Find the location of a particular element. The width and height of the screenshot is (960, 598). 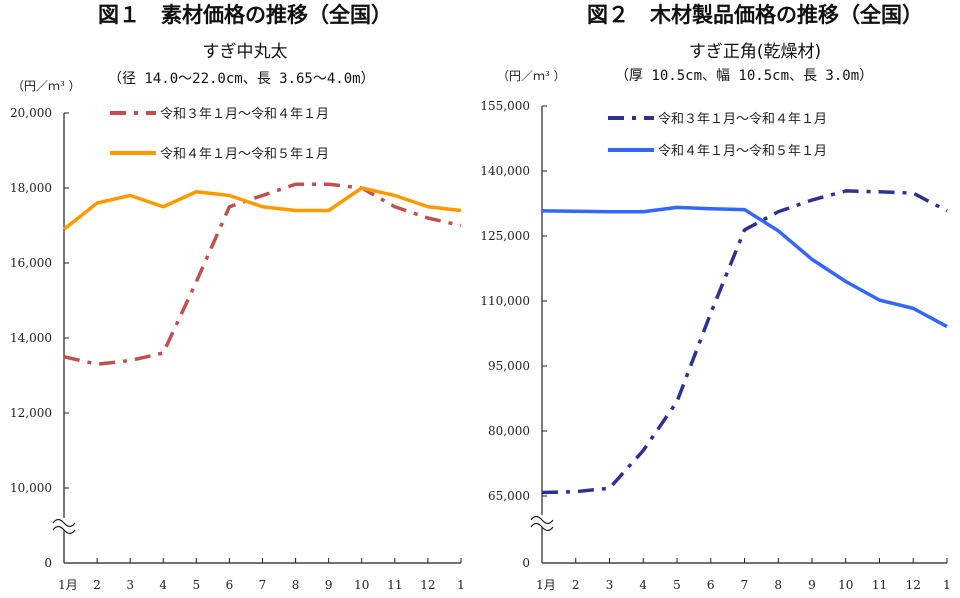

y-tick-label: 18,000 is located at coordinates (31, 188).